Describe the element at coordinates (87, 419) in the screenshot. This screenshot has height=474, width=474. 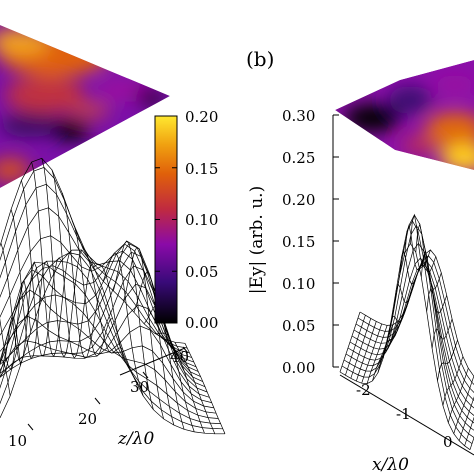
I see `panel-a-x-tick-20: 20` at that location.